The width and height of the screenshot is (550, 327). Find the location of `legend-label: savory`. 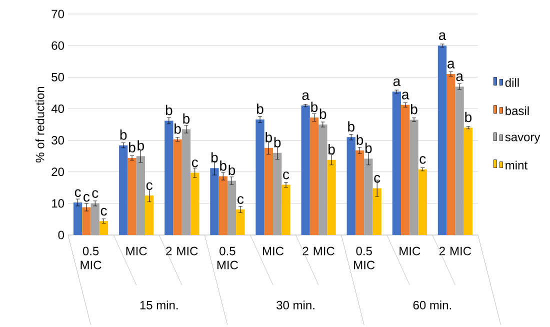

legend-label: savory is located at coordinates (522, 139).